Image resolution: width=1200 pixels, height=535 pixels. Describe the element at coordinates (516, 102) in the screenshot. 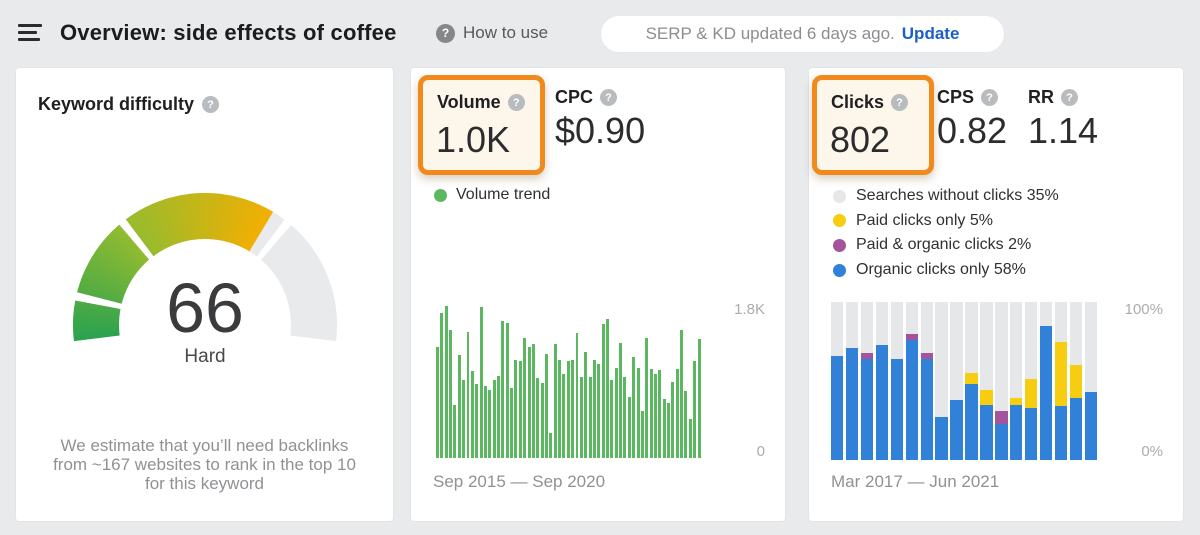

I see `volume-help-icon: ?` at that location.